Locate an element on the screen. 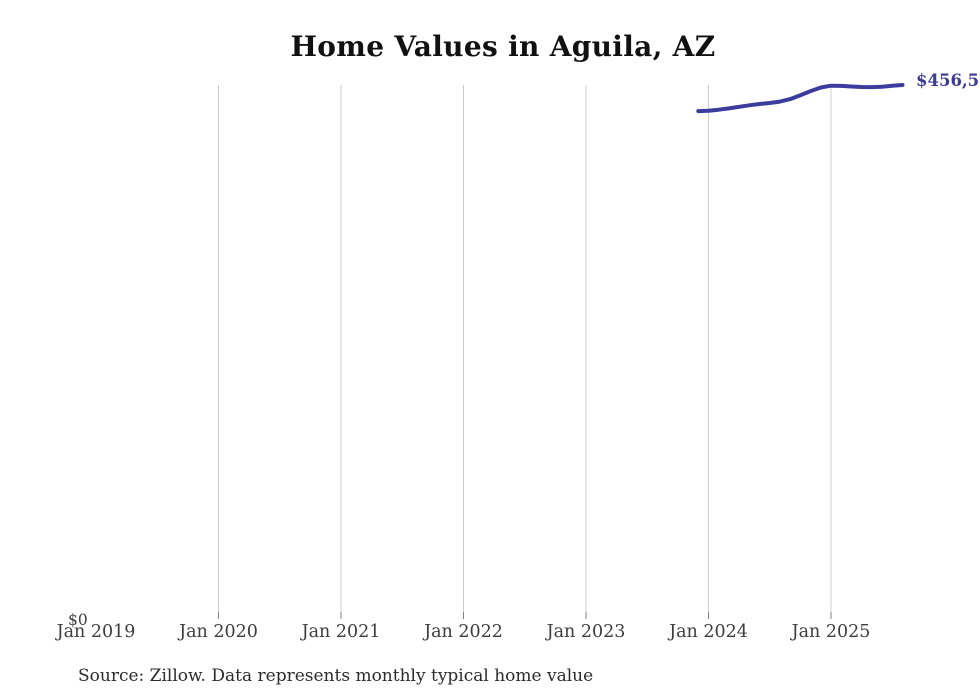  x-axis-tick-label: Jan 2019 is located at coordinates (96, 632).